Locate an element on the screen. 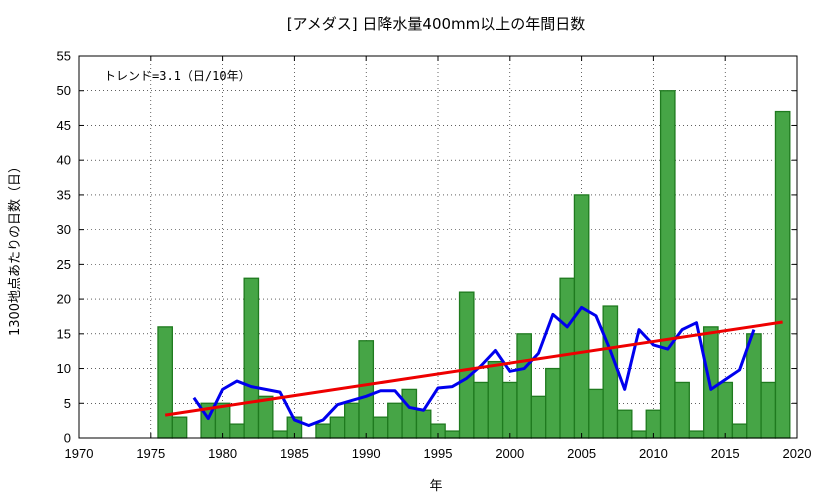  x-tick-label: 2015 is located at coordinates (725, 453).